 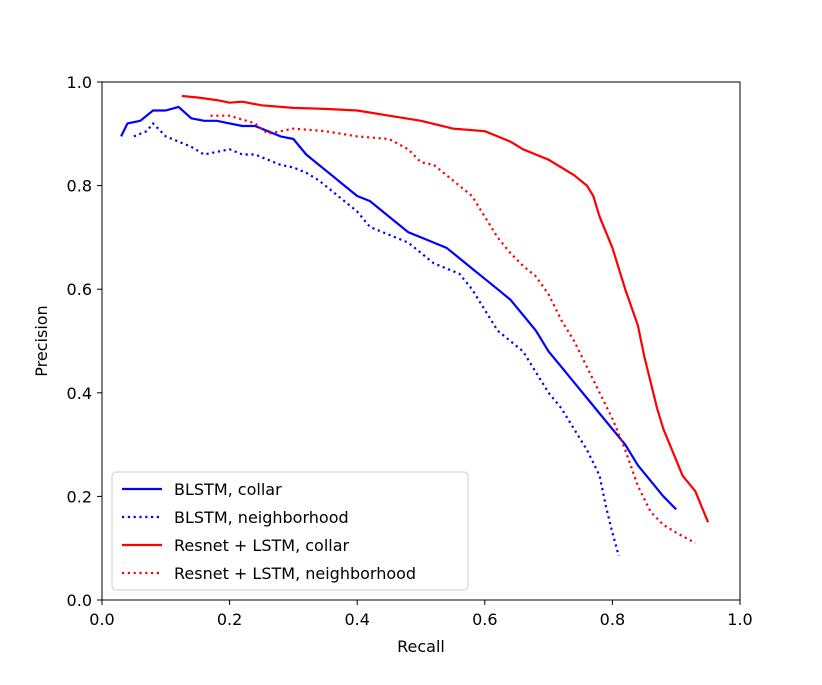 What do you see at coordinates (229, 619) in the screenshot?
I see `x-tick-label: 0.2` at bounding box center [229, 619].